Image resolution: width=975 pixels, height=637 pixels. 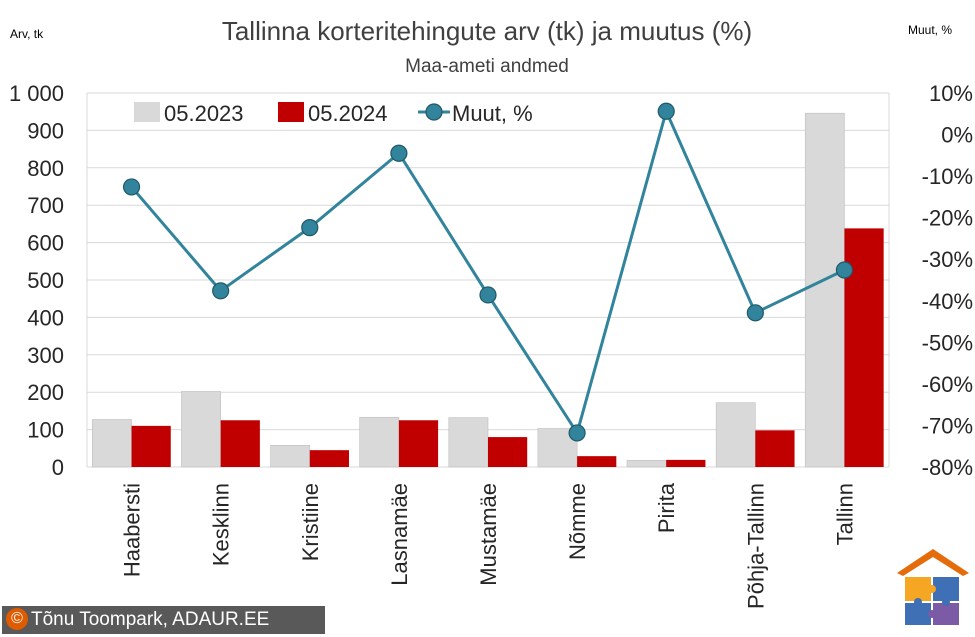 What do you see at coordinates (947, 467) in the screenshot?
I see `y-tick-label-right: -80%` at bounding box center [947, 467].